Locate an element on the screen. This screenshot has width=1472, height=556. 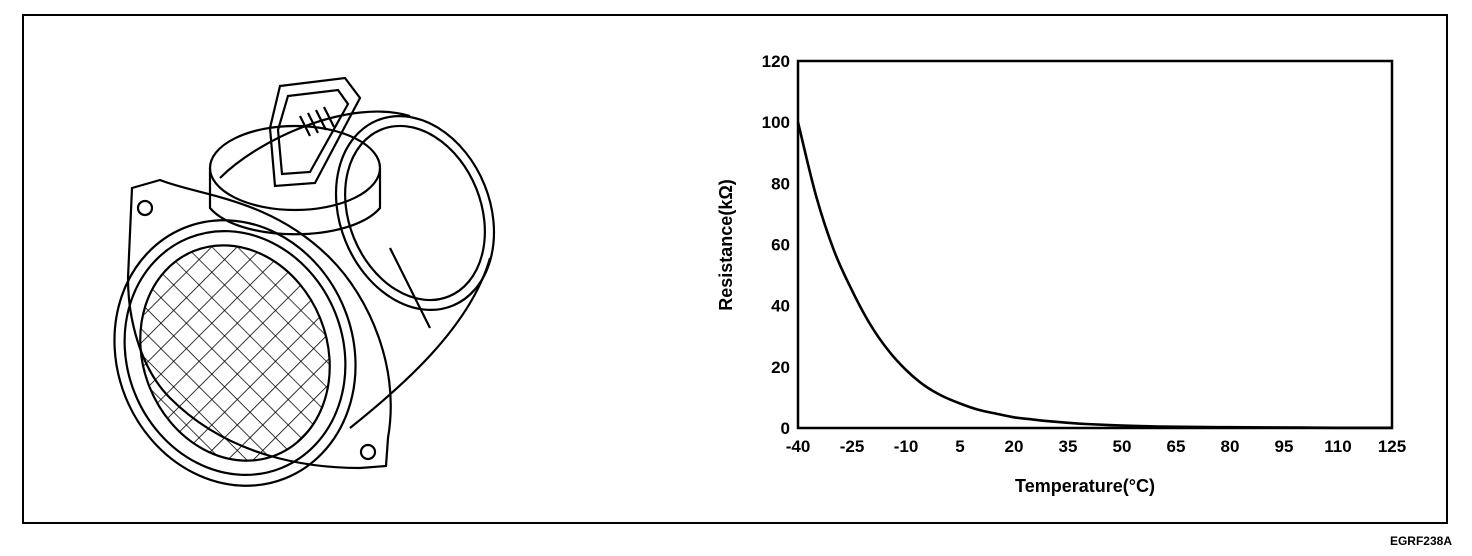
x-tick-label: 125 is located at coordinates (1392, 446).